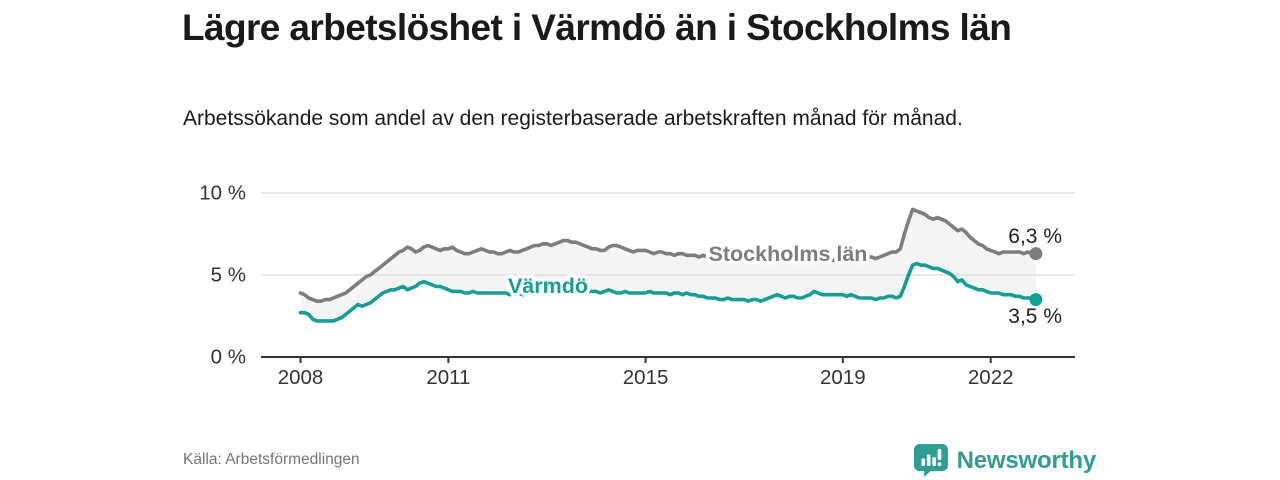 The height and width of the screenshot is (480, 1280). What do you see at coordinates (548, 286) in the screenshot?
I see `series-label-varmdo: Värmdö` at bounding box center [548, 286].